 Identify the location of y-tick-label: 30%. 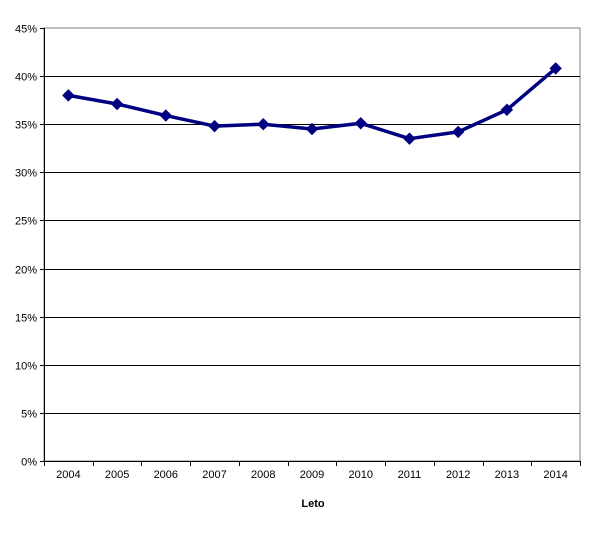
(26, 174).